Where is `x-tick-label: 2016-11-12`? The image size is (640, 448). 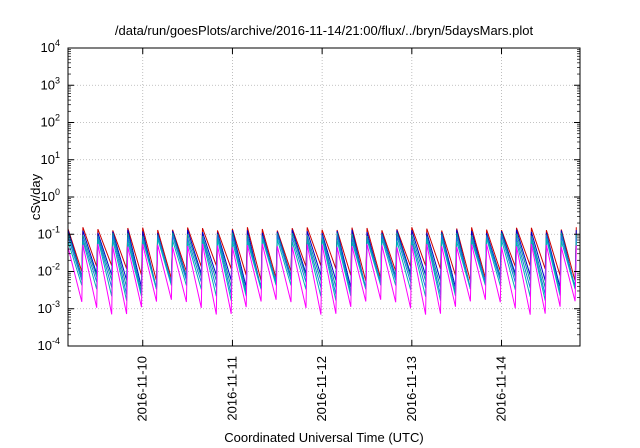
x-tick-label: 2016-11-12 is located at coordinates (321, 389).